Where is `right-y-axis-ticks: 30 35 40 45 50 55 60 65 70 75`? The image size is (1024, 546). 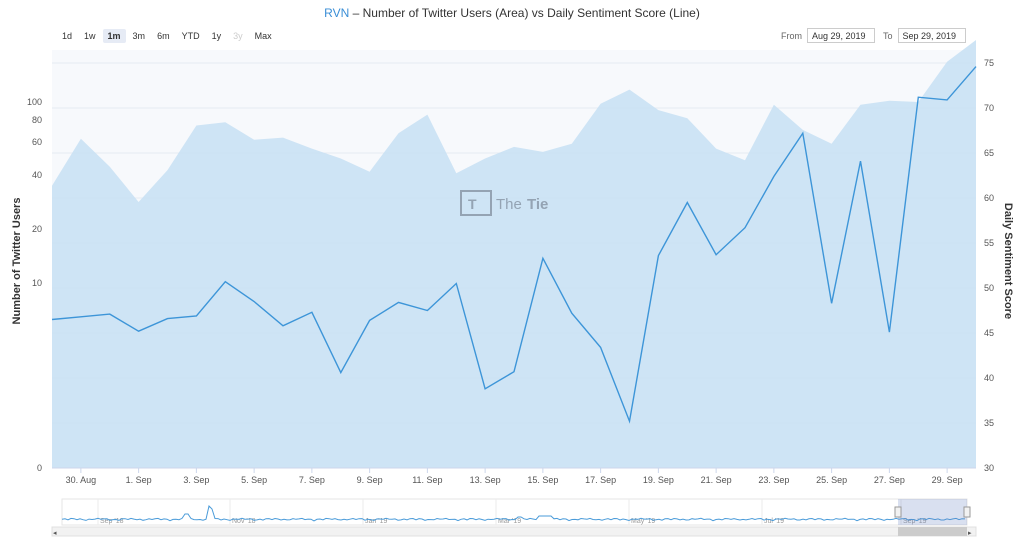
right-y-axis-ticks: 30 35 40 45 50 55 60 65 70 75 is located at coordinates (989, 265).